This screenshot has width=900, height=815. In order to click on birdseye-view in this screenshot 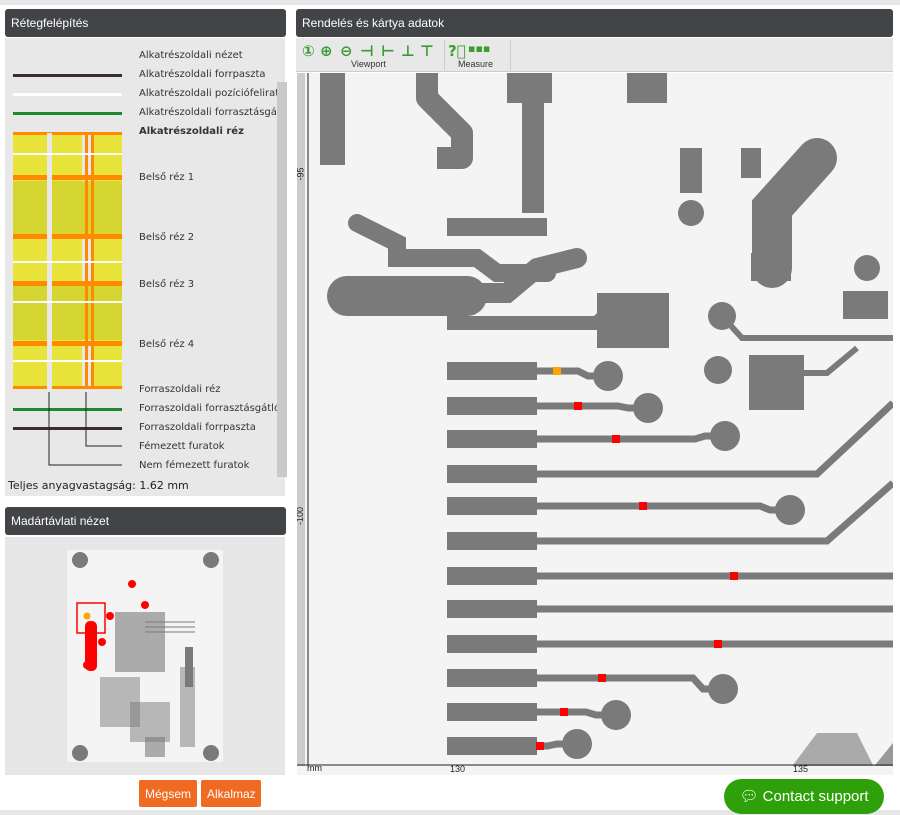, I will do `click(145, 656)`.